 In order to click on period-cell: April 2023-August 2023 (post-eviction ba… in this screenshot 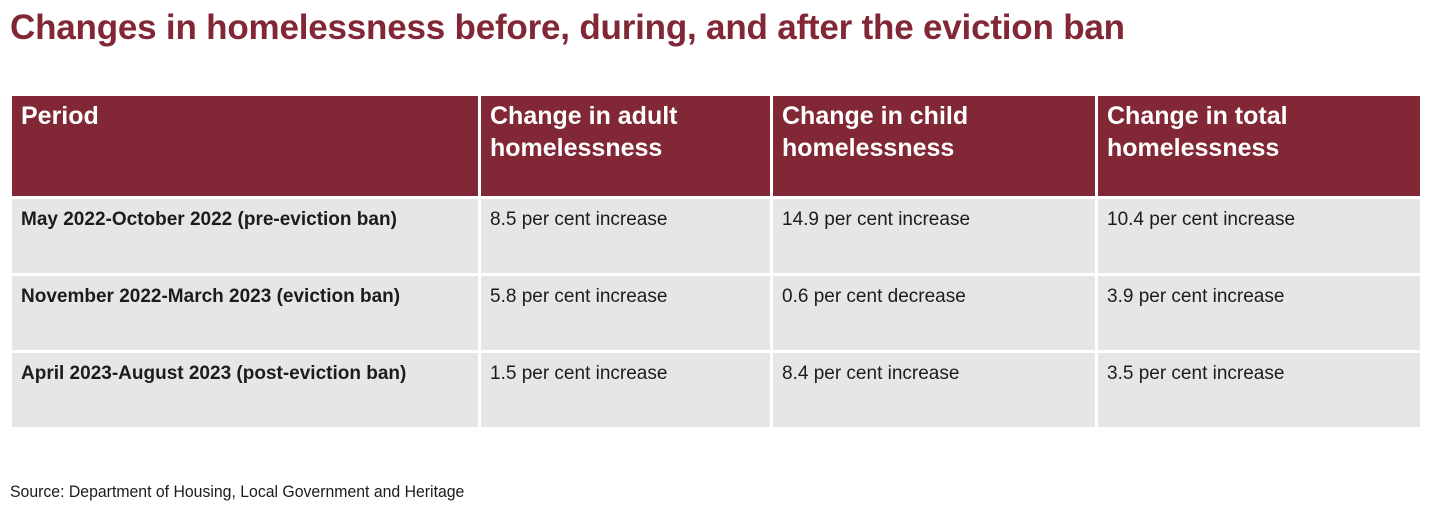, I will do `click(246, 390)`.